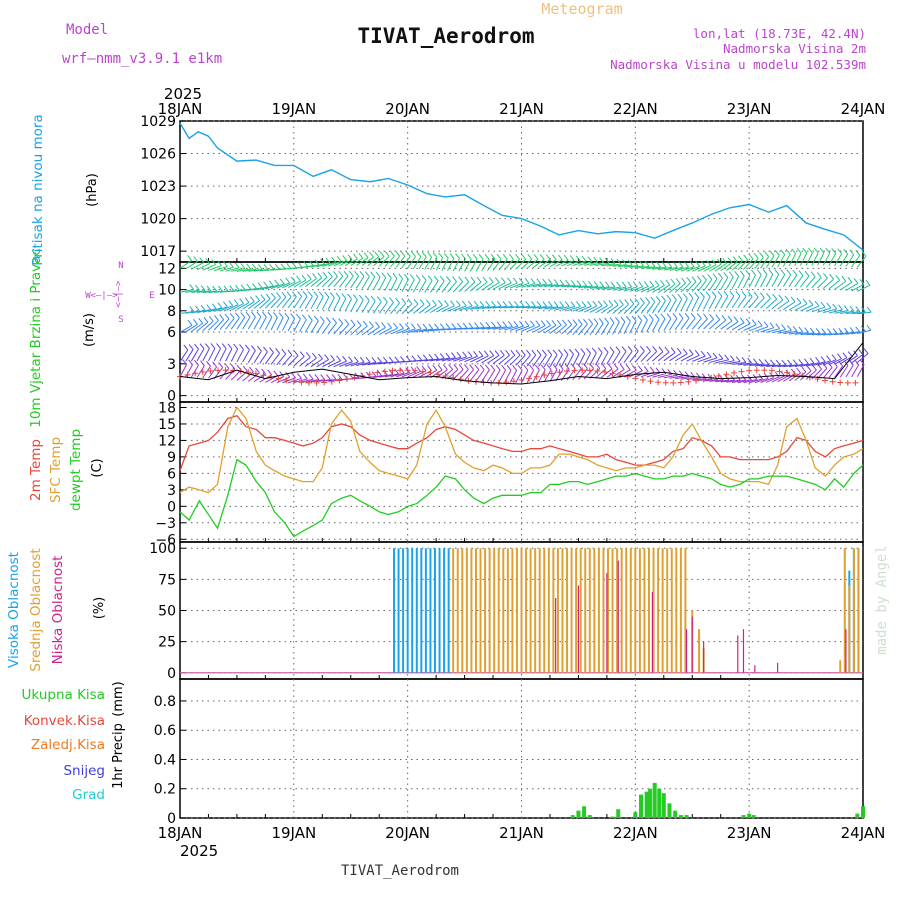 The height and width of the screenshot is (900, 900). I want to click on pressure-line, so click(521, 186).